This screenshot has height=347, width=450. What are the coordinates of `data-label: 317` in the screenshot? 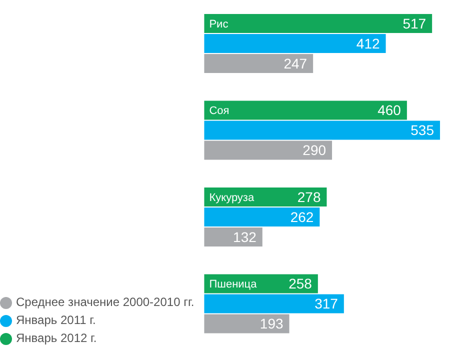 It's located at (326, 304).